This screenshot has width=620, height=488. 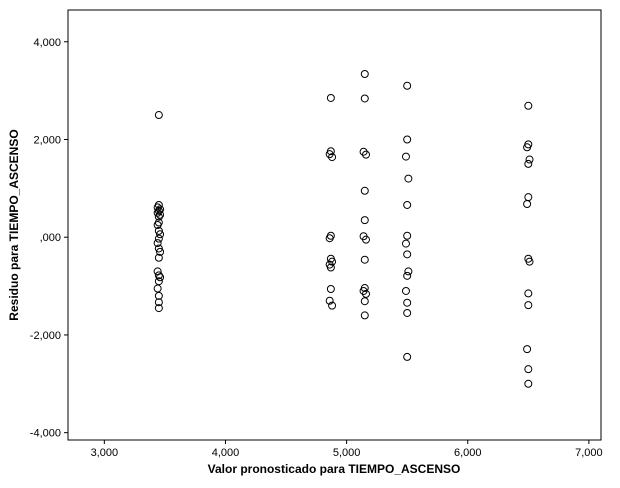 I want to click on y-tick-label: 2,000, so click(x=47, y=140).